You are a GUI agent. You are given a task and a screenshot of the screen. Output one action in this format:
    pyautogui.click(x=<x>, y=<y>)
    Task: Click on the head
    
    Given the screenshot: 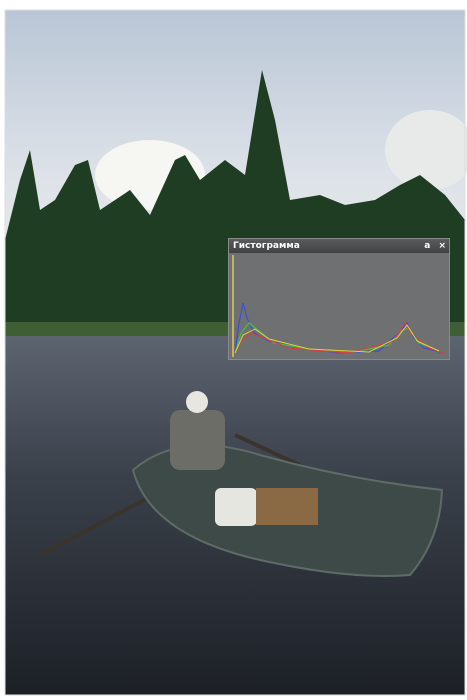 What is the action you would take?
    pyautogui.click(x=197, y=402)
    